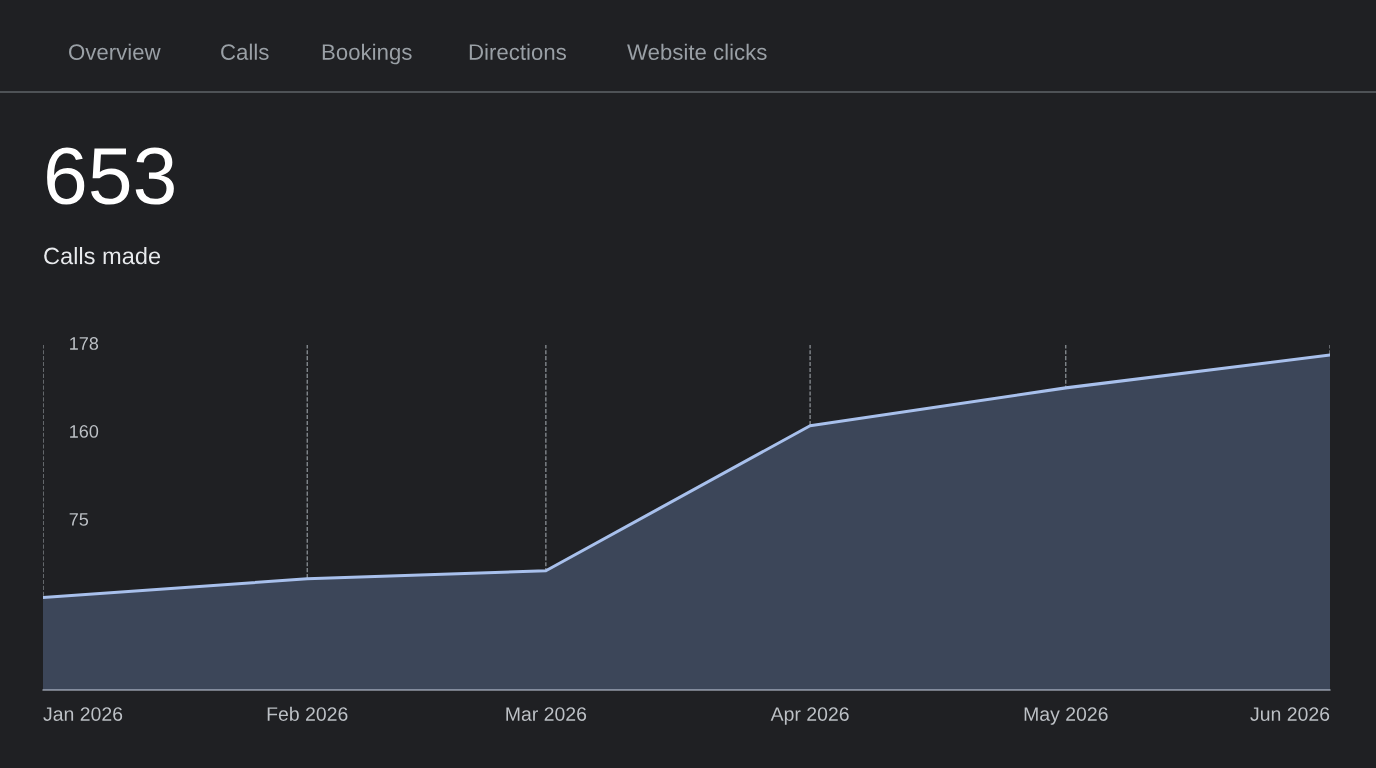  I want to click on x-tick-label: Mar 2026, so click(546, 714).